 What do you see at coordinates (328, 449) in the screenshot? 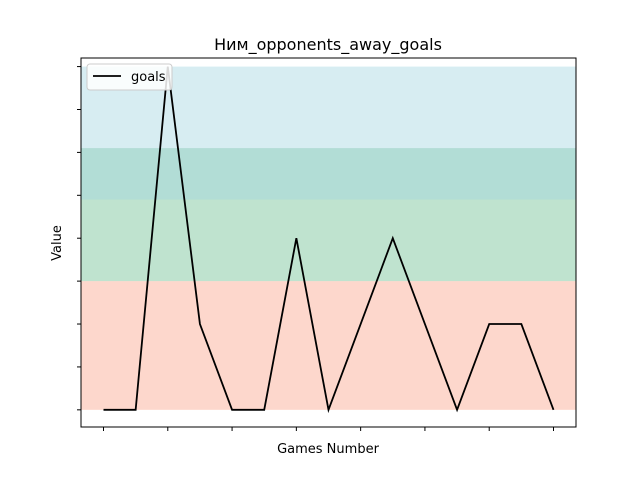
I see `x-axis-label: Games Number` at bounding box center [328, 449].